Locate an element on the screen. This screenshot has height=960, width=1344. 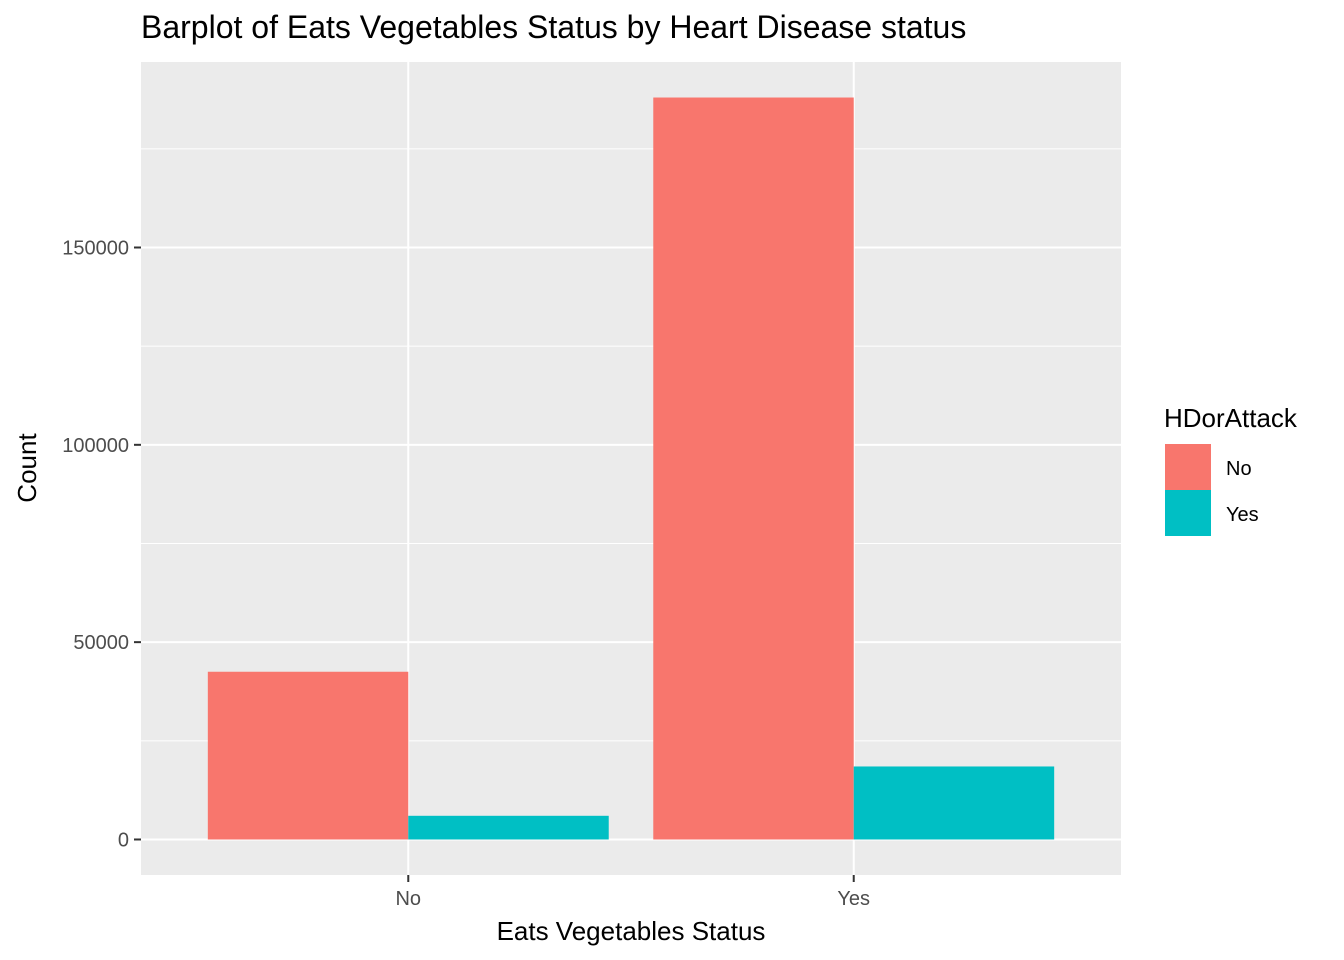
legend: HDorAttack No Yes is located at coordinates (1231, 469).